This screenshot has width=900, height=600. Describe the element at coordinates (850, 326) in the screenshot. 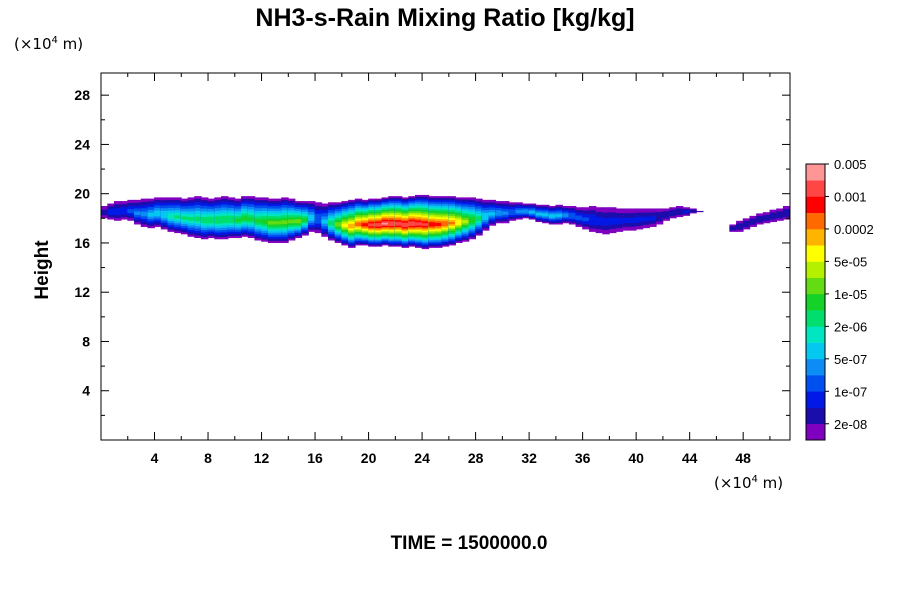

I see `colorbar-label: 2e-06` at that location.